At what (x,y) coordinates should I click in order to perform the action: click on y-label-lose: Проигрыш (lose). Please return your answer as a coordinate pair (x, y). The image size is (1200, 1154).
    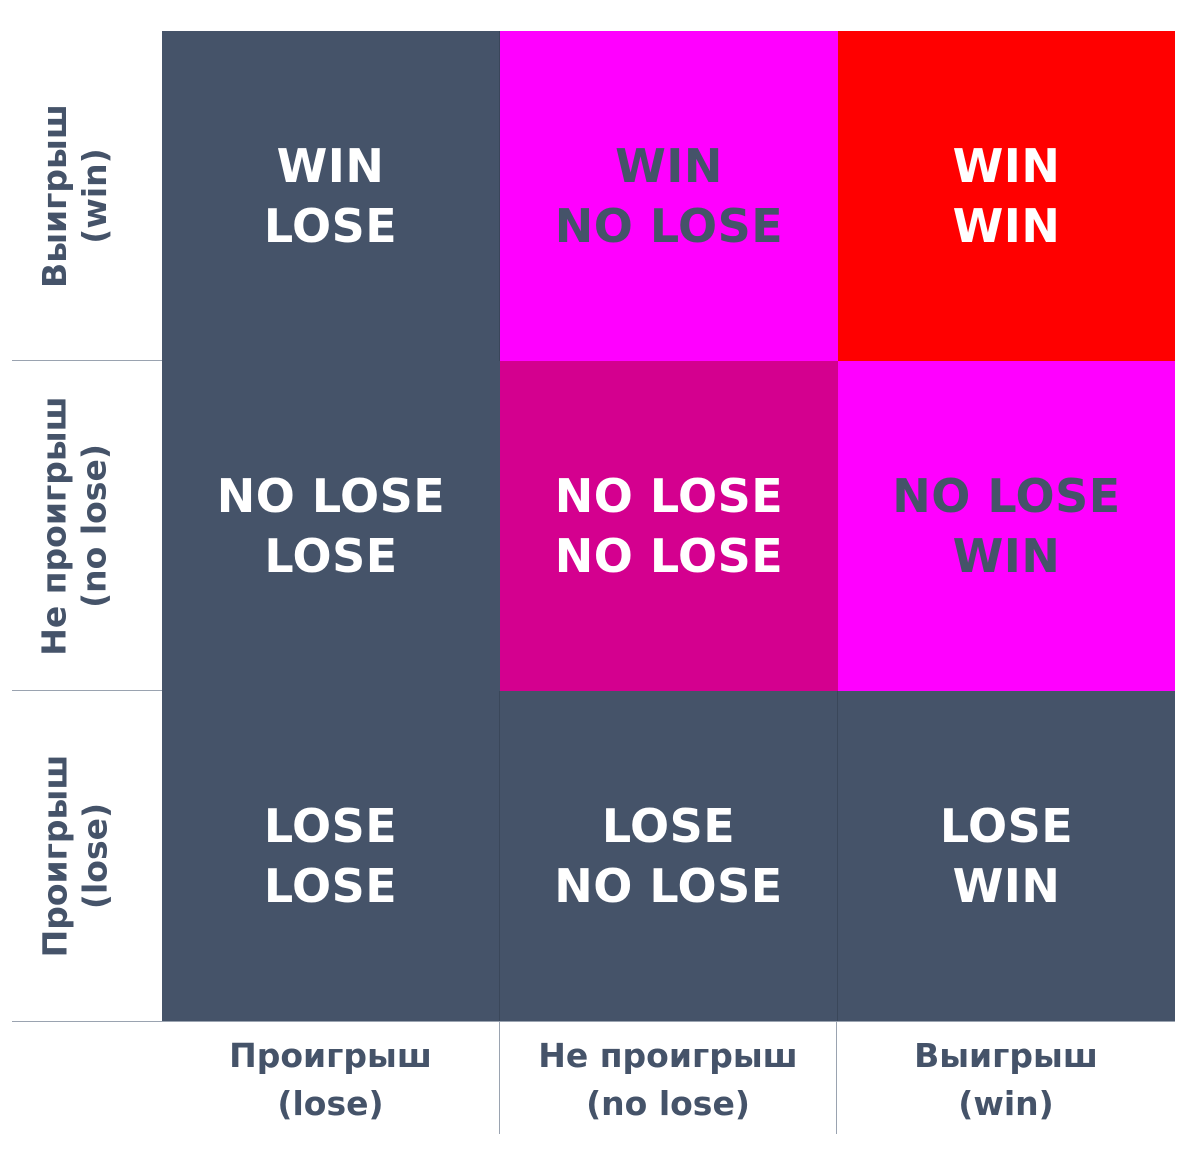
    Looking at the image, I should click on (75, 856).